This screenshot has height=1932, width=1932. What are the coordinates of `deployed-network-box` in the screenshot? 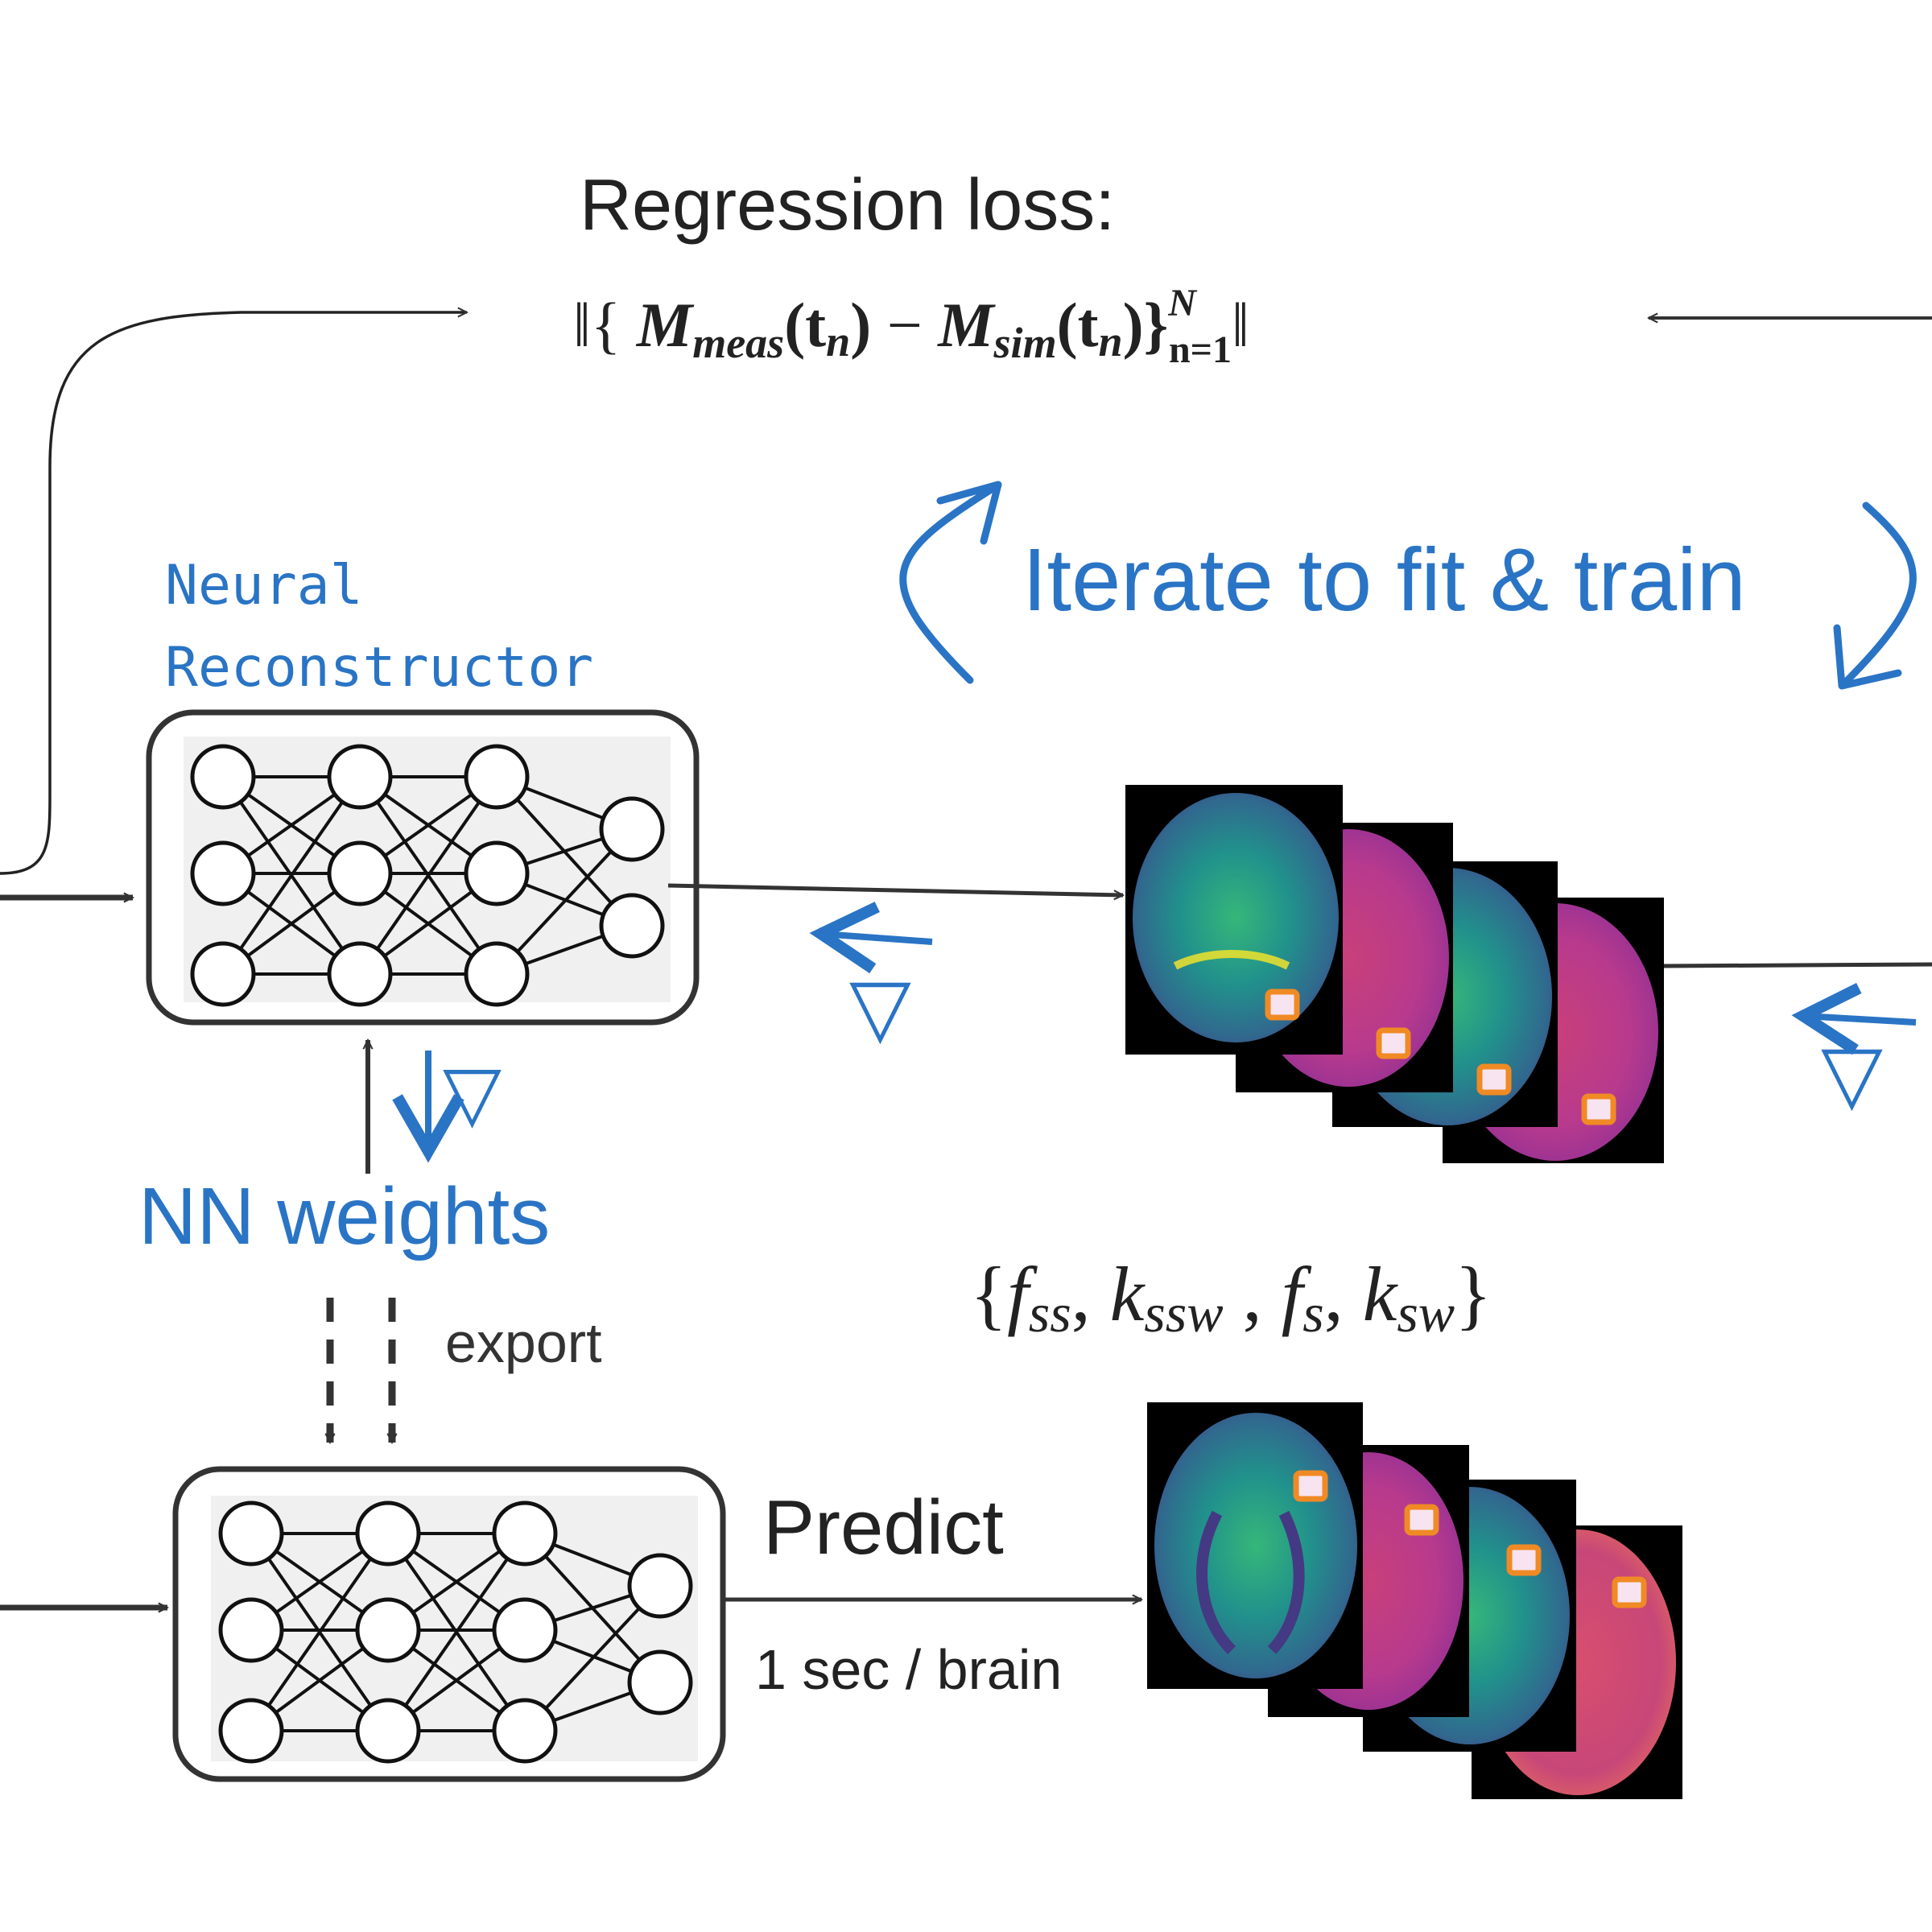 It's located at (449, 1624).